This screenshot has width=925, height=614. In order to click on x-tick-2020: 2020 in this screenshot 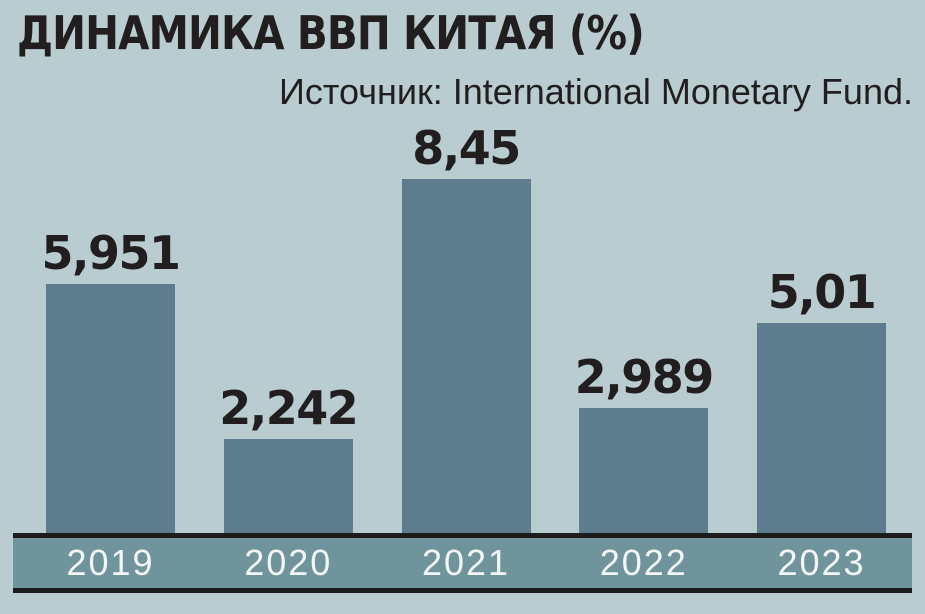, I will do `click(288, 562)`.